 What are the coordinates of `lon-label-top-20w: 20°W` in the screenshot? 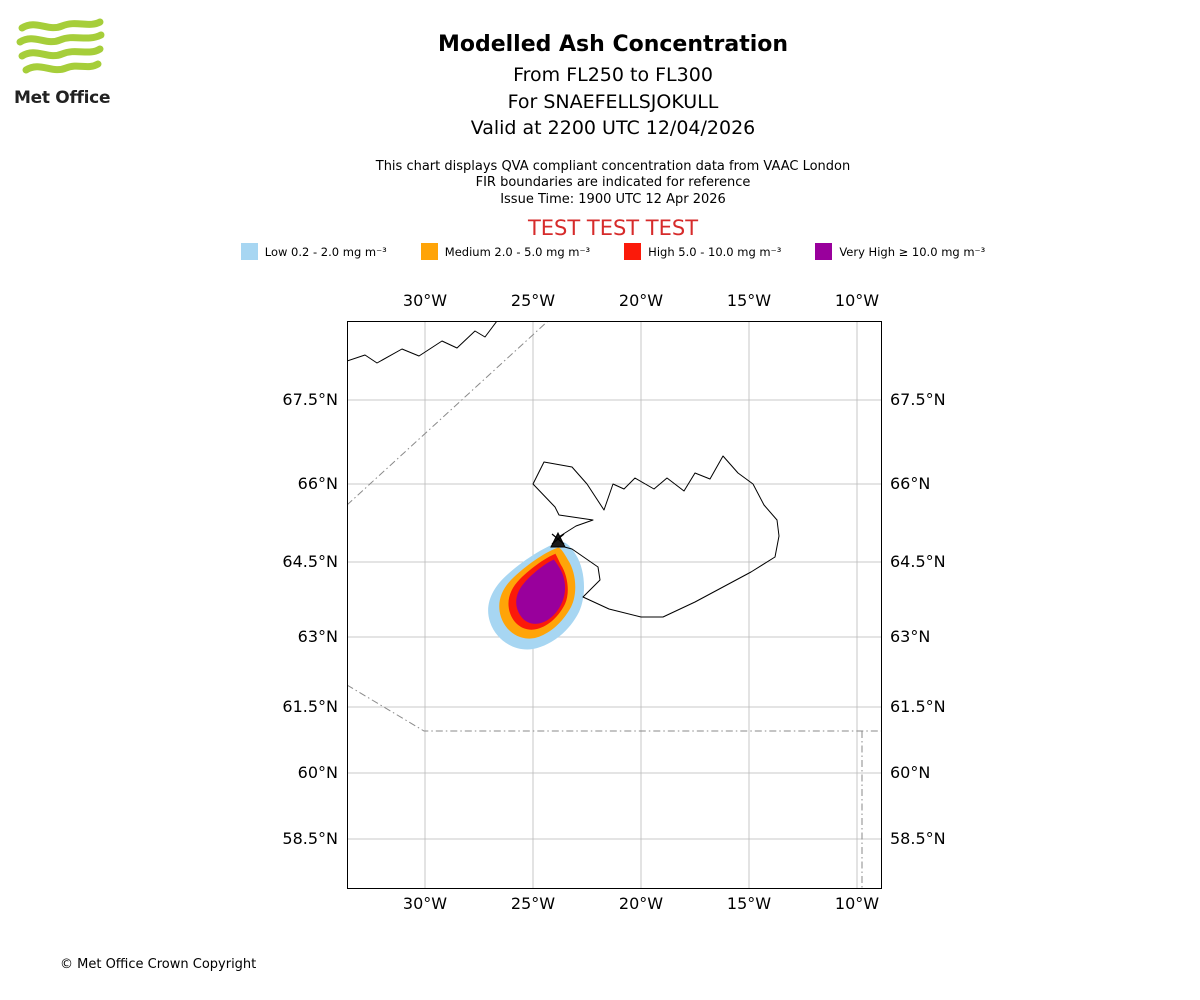 It's located at (641, 300).